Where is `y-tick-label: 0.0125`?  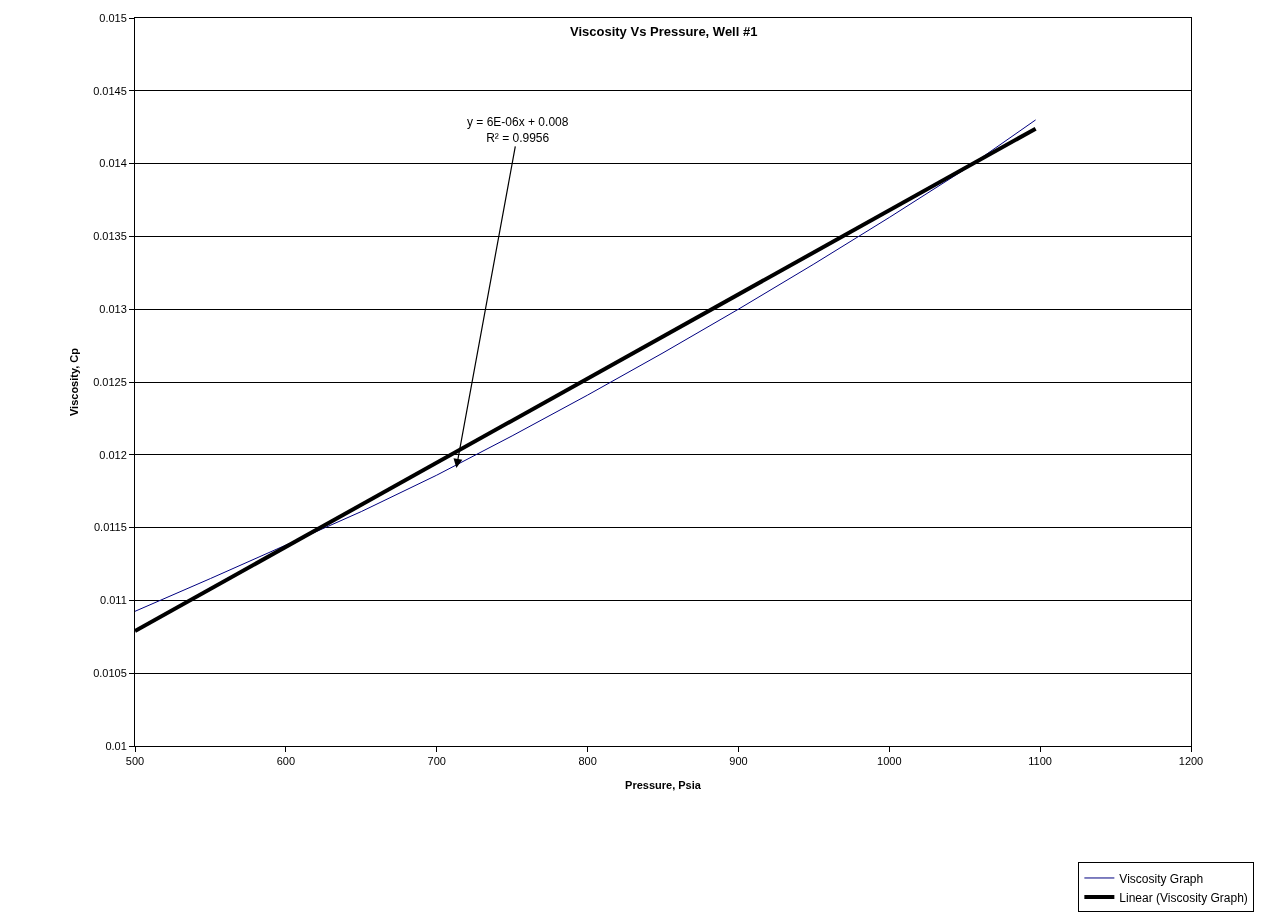 y-tick-label: 0.0125 is located at coordinates (110, 381).